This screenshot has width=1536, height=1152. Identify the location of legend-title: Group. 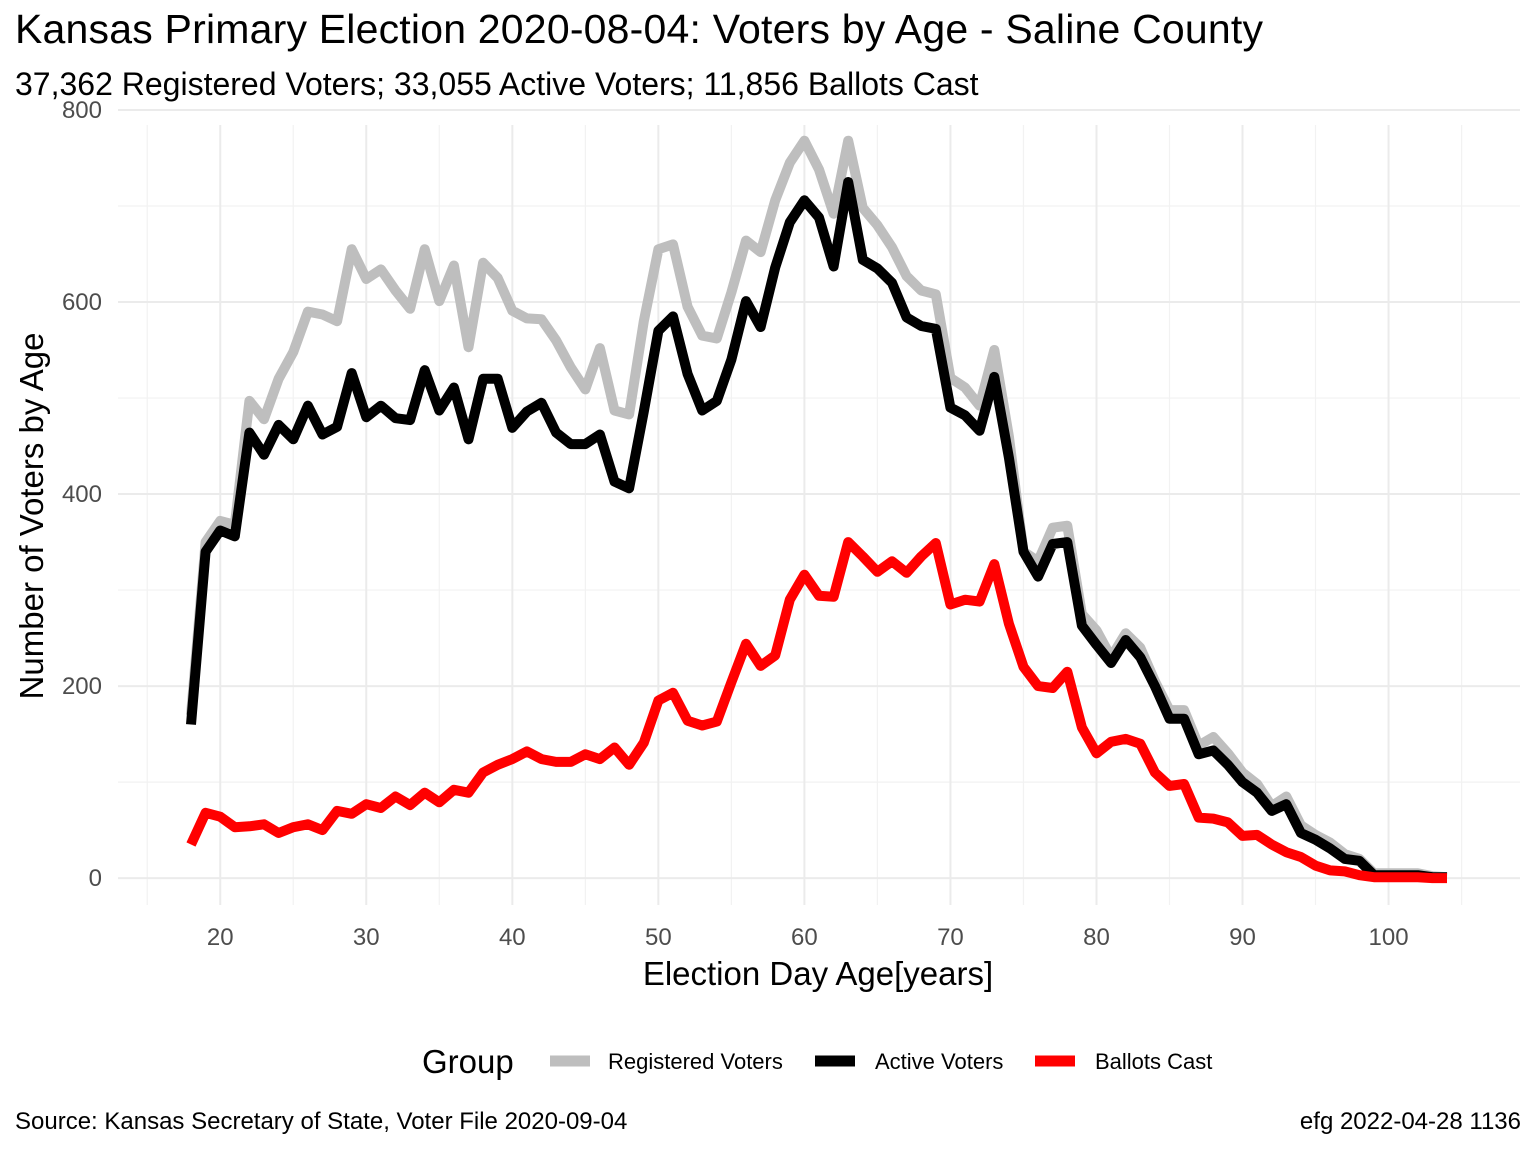
(468, 1061).